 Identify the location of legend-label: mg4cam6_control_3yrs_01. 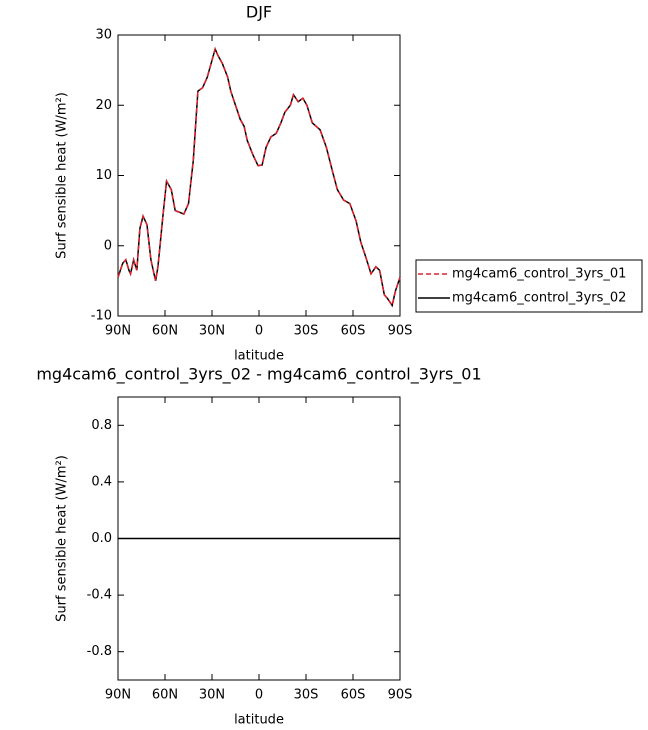
(539, 274).